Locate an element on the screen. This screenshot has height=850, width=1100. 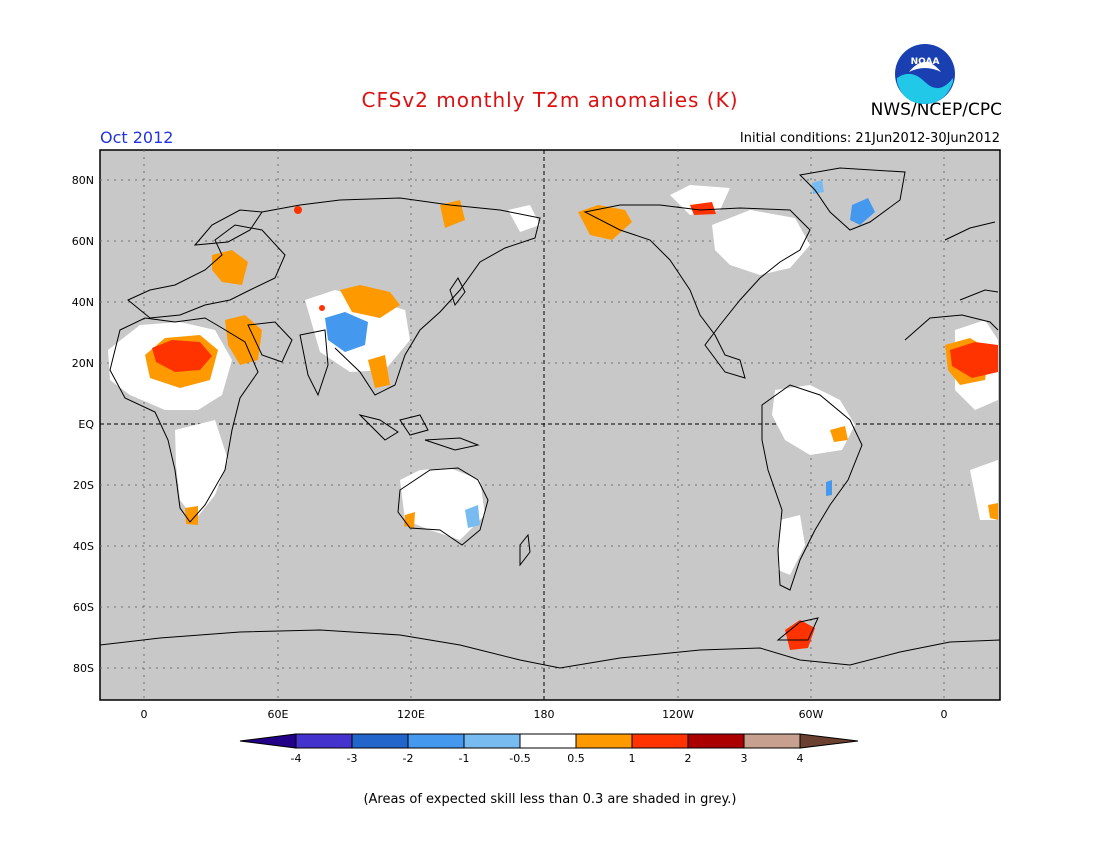
lon-label: 180 is located at coordinates (544, 714).